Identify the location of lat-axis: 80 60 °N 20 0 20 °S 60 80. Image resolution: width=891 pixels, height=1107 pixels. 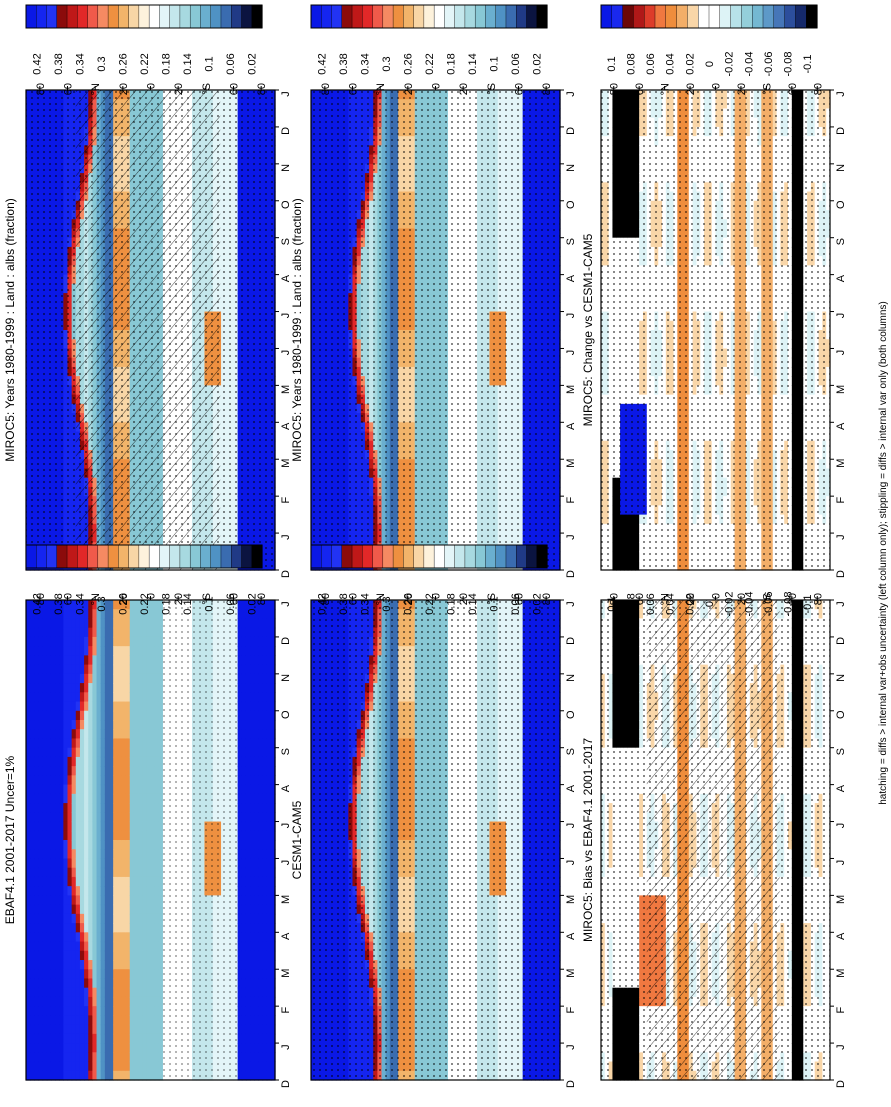
(151, 89).